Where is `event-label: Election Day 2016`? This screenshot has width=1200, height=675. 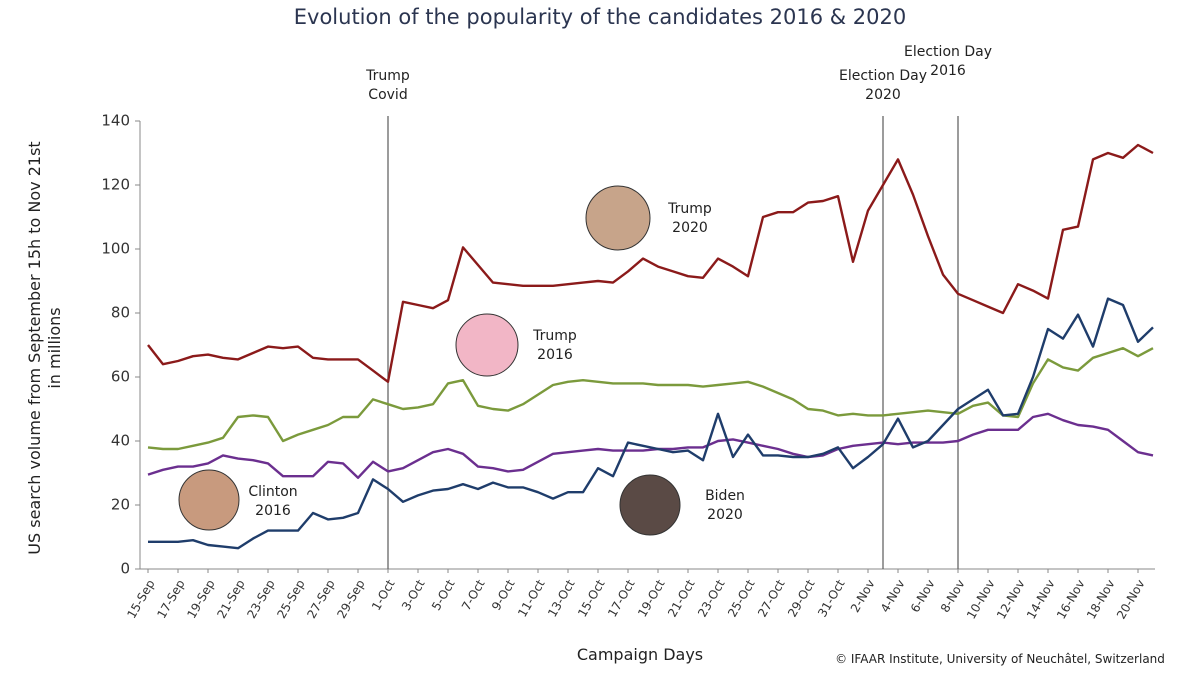 event-label: Election Day 2016 is located at coordinates (948, 61).